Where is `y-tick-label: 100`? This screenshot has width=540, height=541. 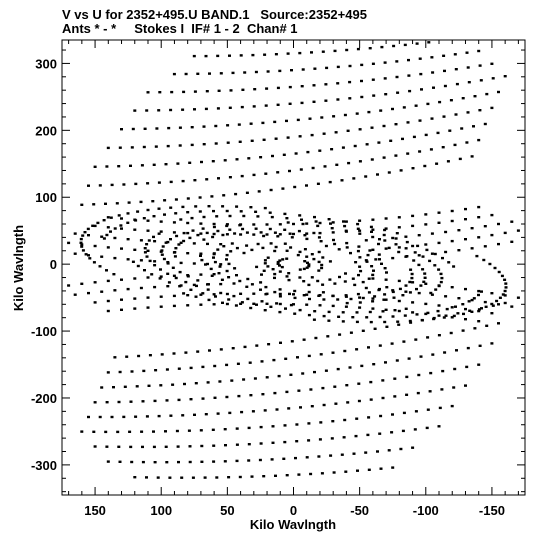 y-tick-label: 100 is located at coordinates (46, 197).